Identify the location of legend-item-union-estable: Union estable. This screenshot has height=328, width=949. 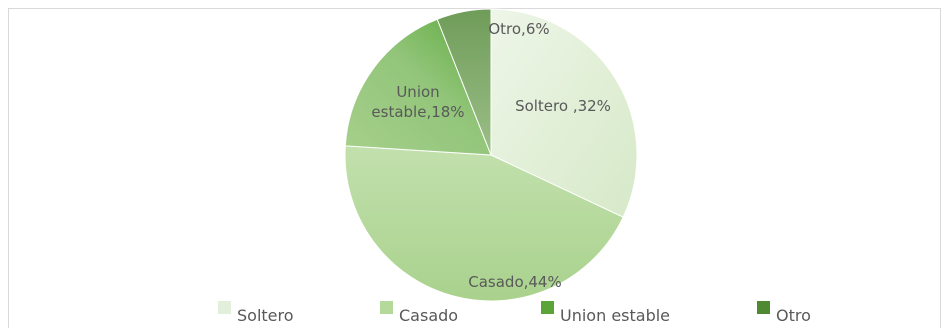
(605, 312).